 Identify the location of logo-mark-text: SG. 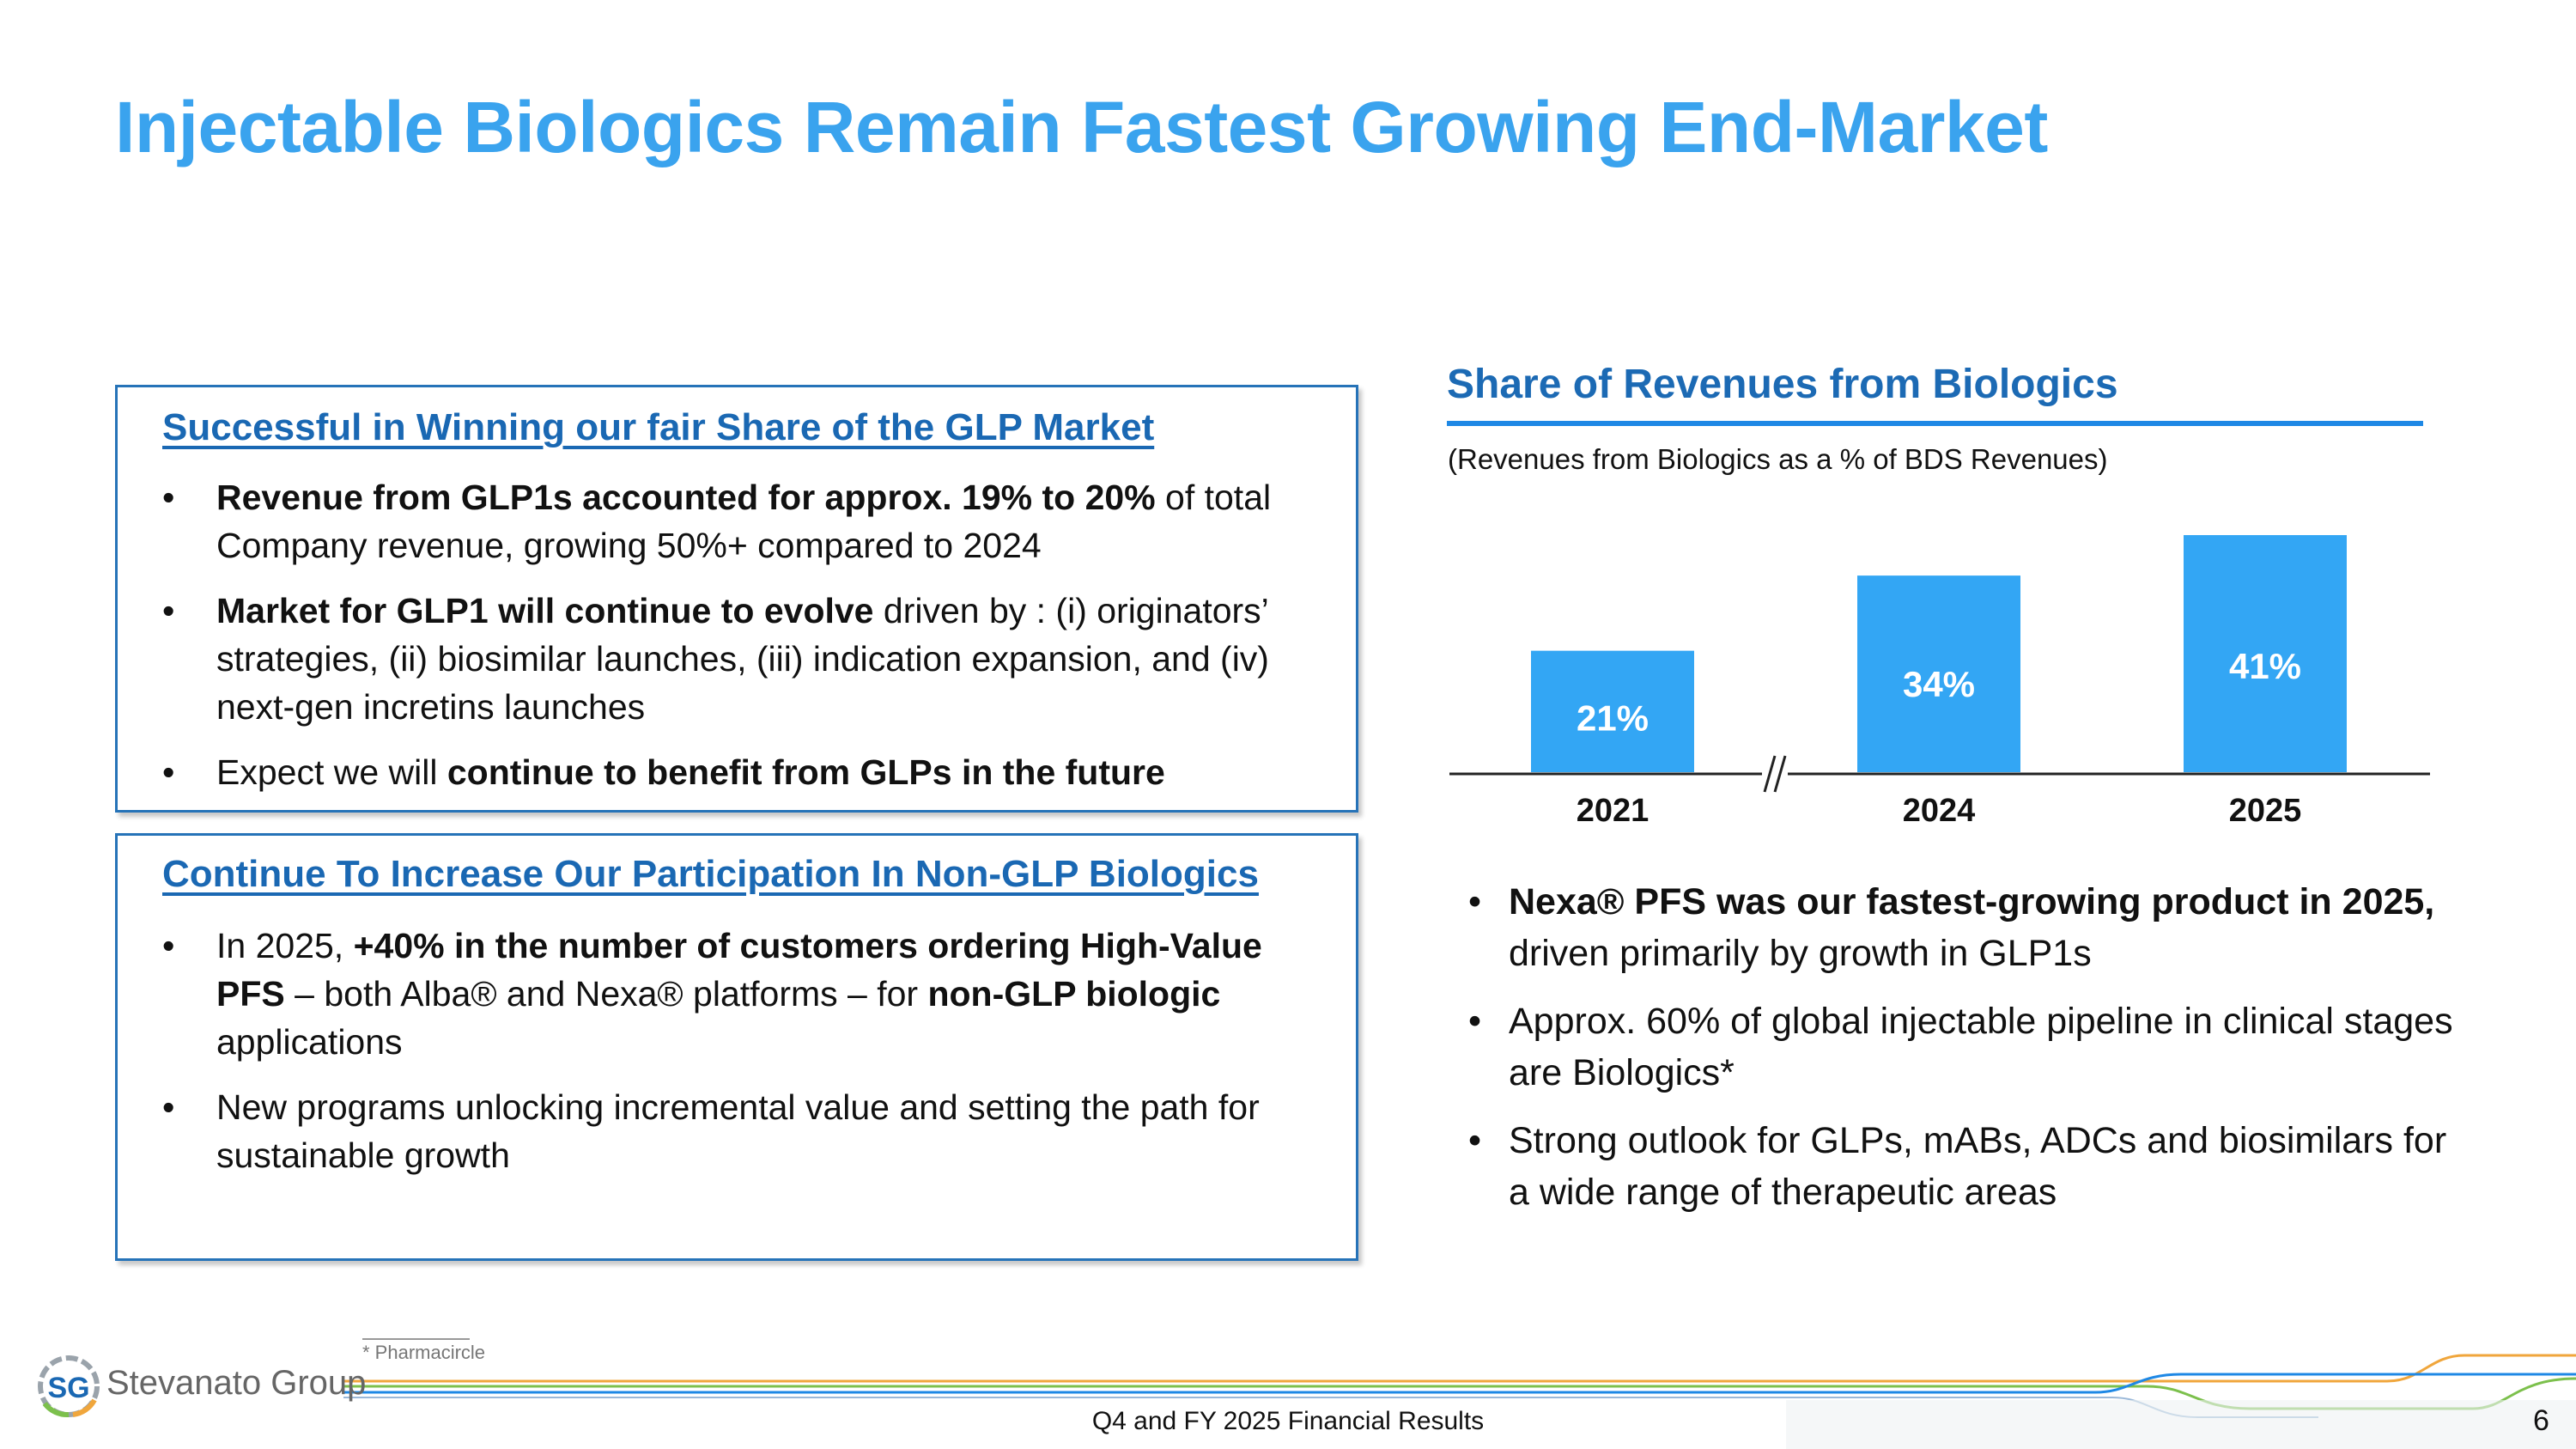
(68, 1388).